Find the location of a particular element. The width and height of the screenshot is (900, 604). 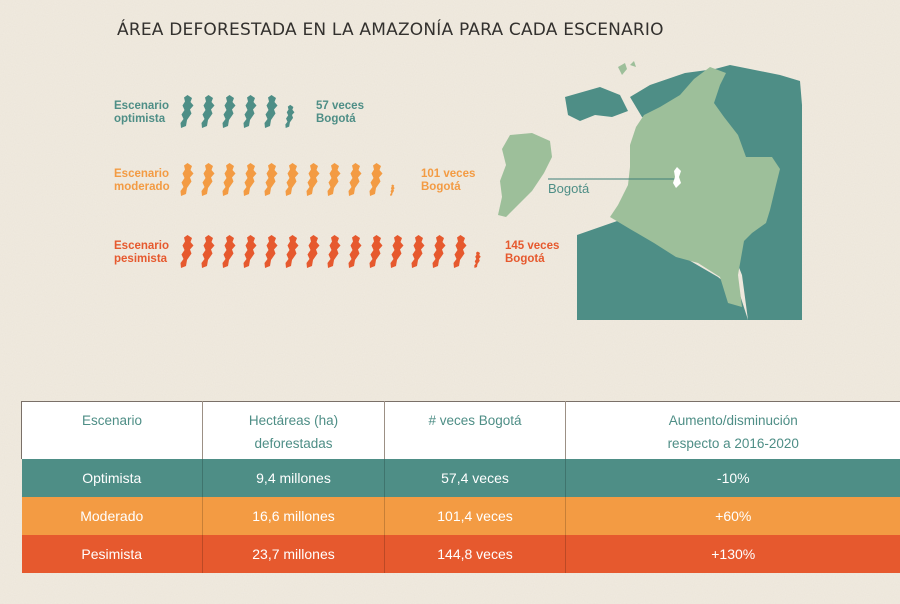

map-label-bogota: Bogotá is located at coordinates (569, 188).